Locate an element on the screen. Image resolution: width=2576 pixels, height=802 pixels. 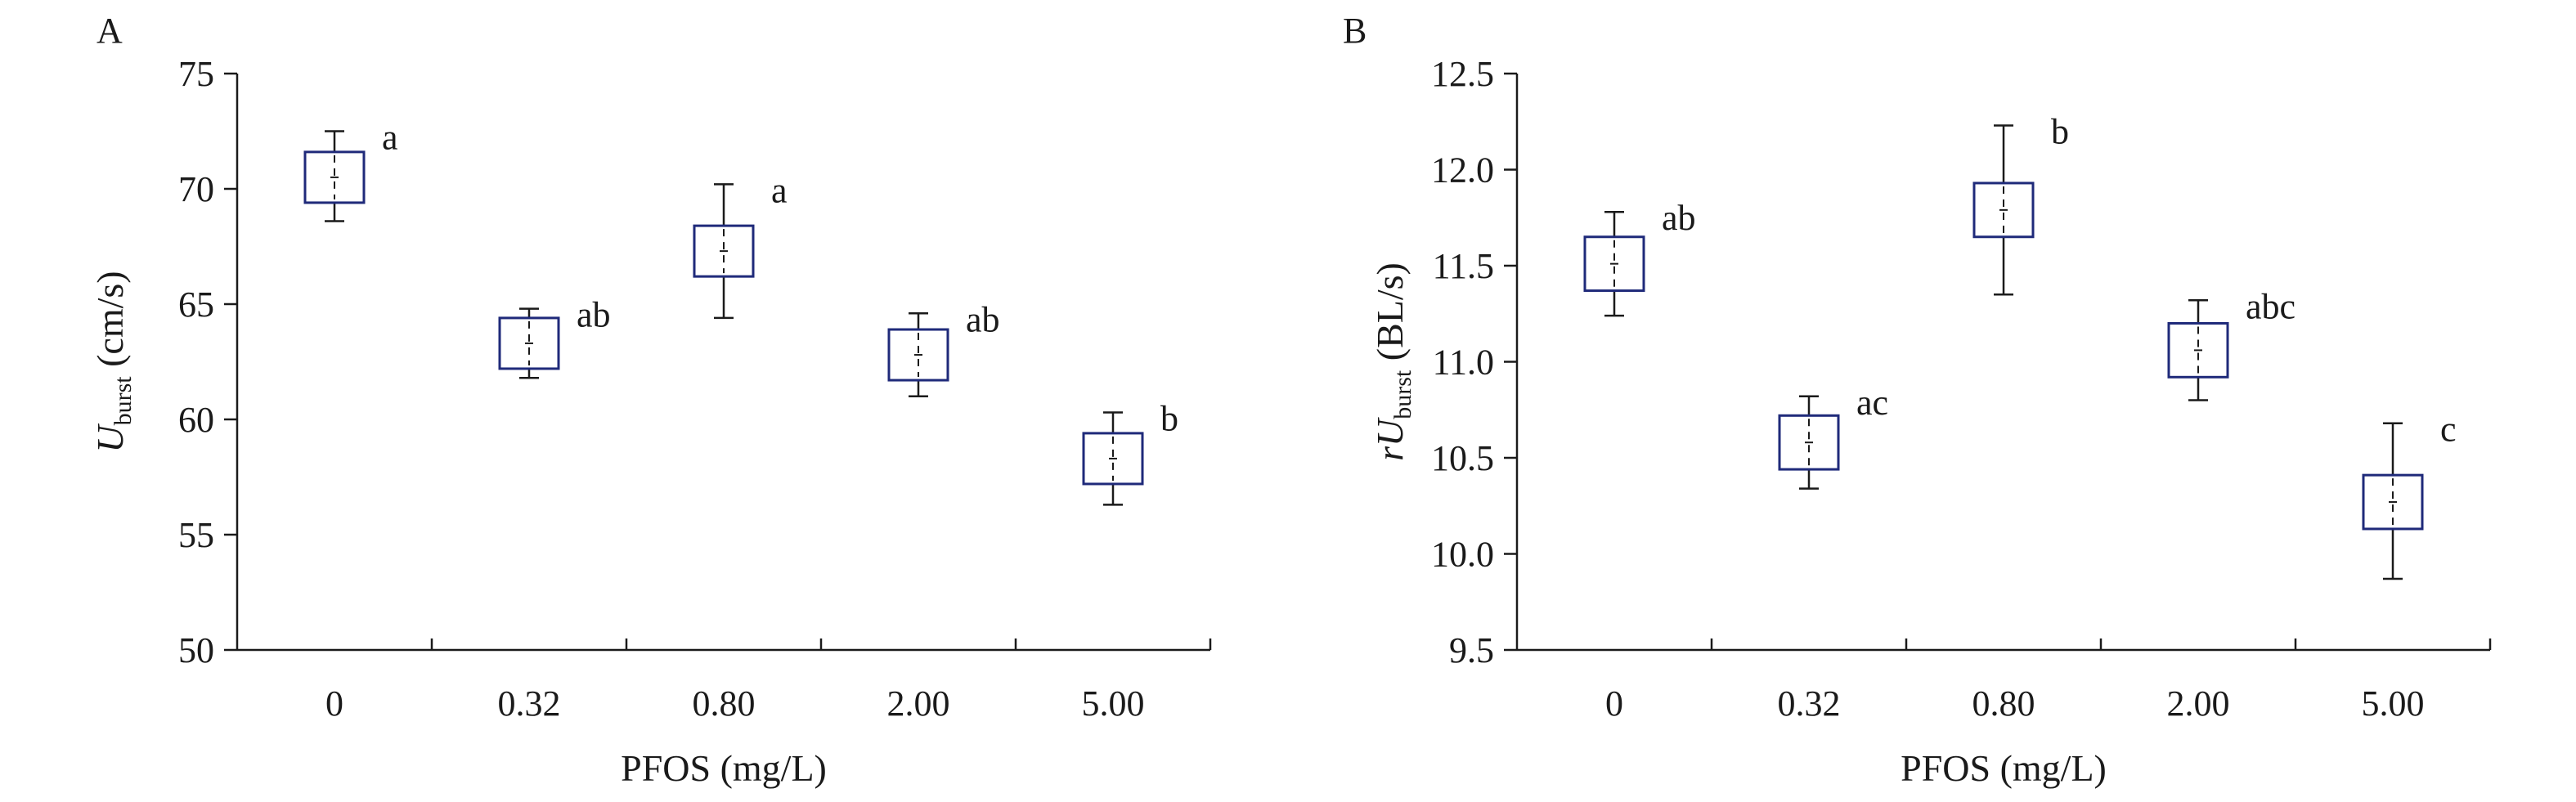
y-tick-label: 75 is located at coordinates (196, 74).